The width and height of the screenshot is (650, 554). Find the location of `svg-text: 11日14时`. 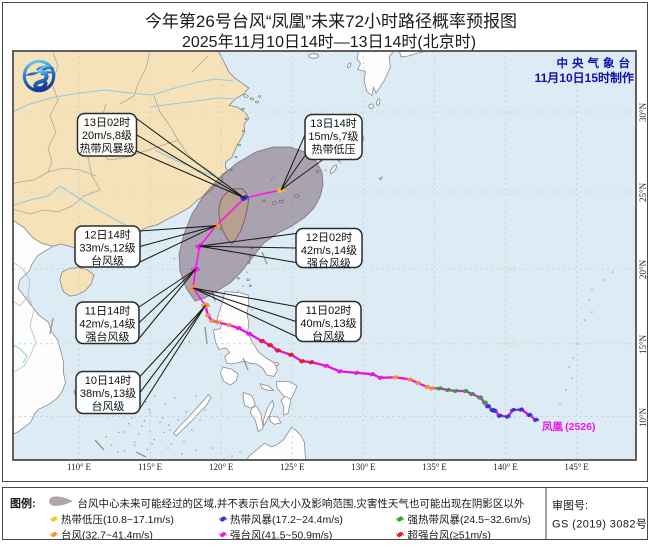

svg-text: 11日14时 is located at coordinates (108, 311).